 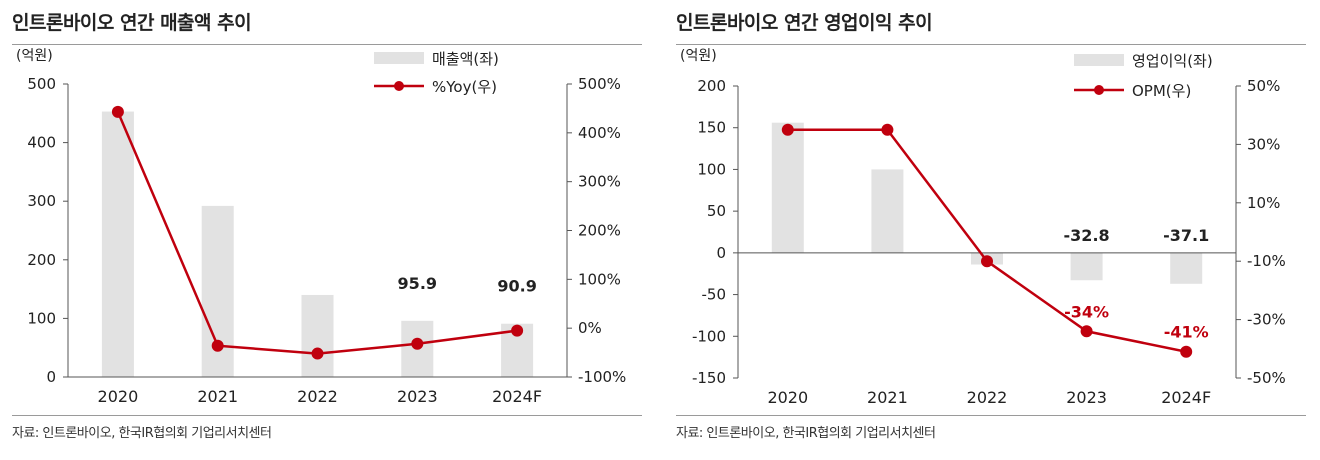 I want to click on legend-bar-label: 매출액(좌), so click(x=465, y=59).